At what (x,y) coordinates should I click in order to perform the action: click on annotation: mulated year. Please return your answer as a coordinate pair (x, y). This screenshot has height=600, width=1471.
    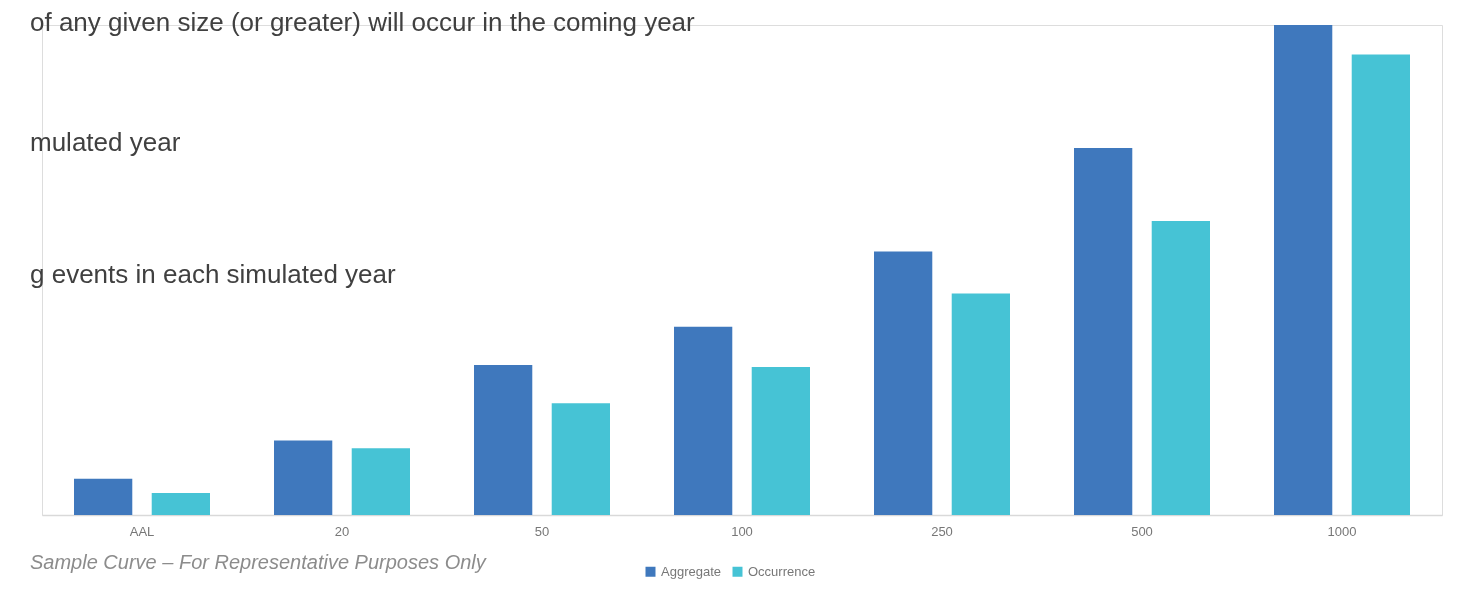
    Looking at the image, I should click on (105, 142).